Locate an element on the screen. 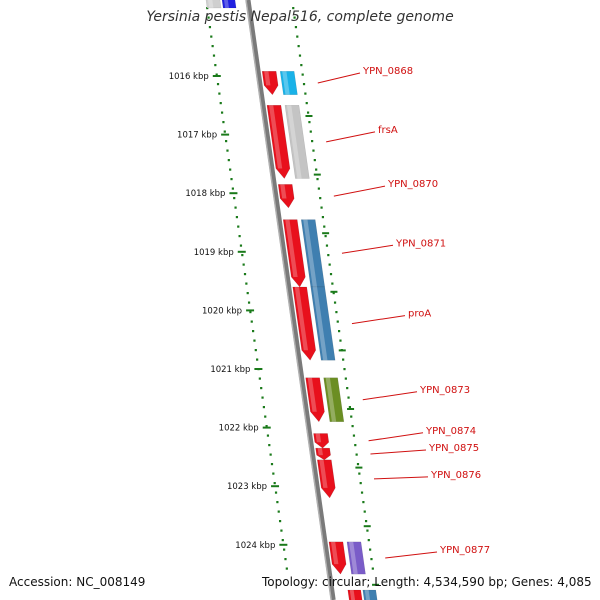 The image size is (600, 600). gene-label: YPN_0874 is located at coordinates (450, 431).